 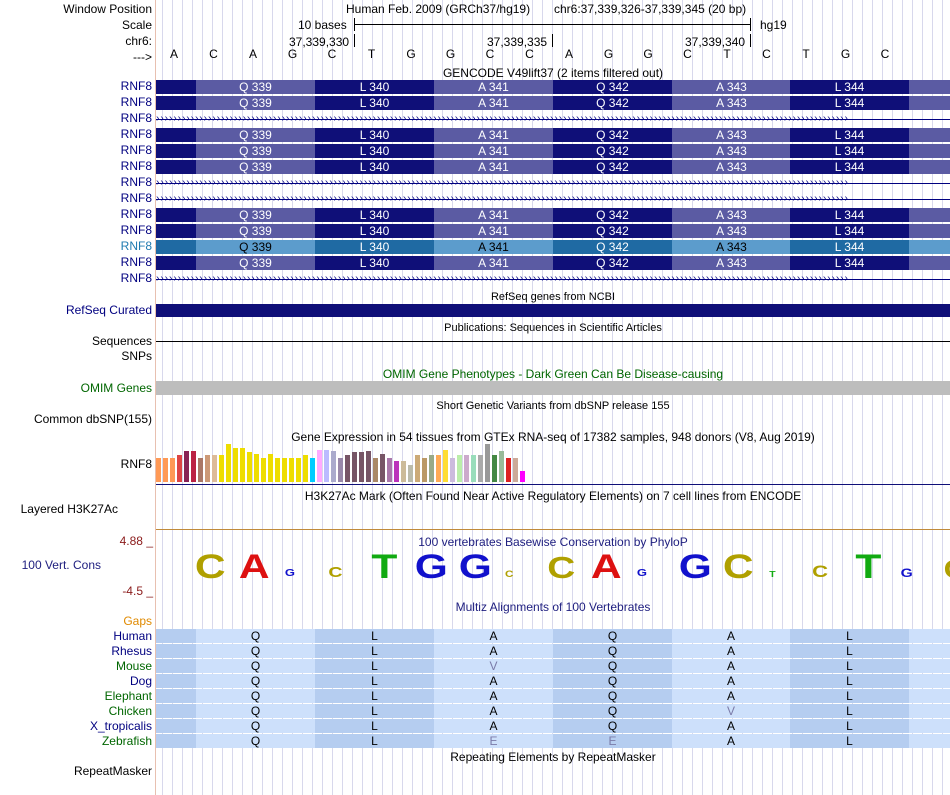 What do you see at coordinates (69, 509) in the screenshot?
I see `h3k27ac-label: Layered H3K27Ac` at bounding box center [69, 509].